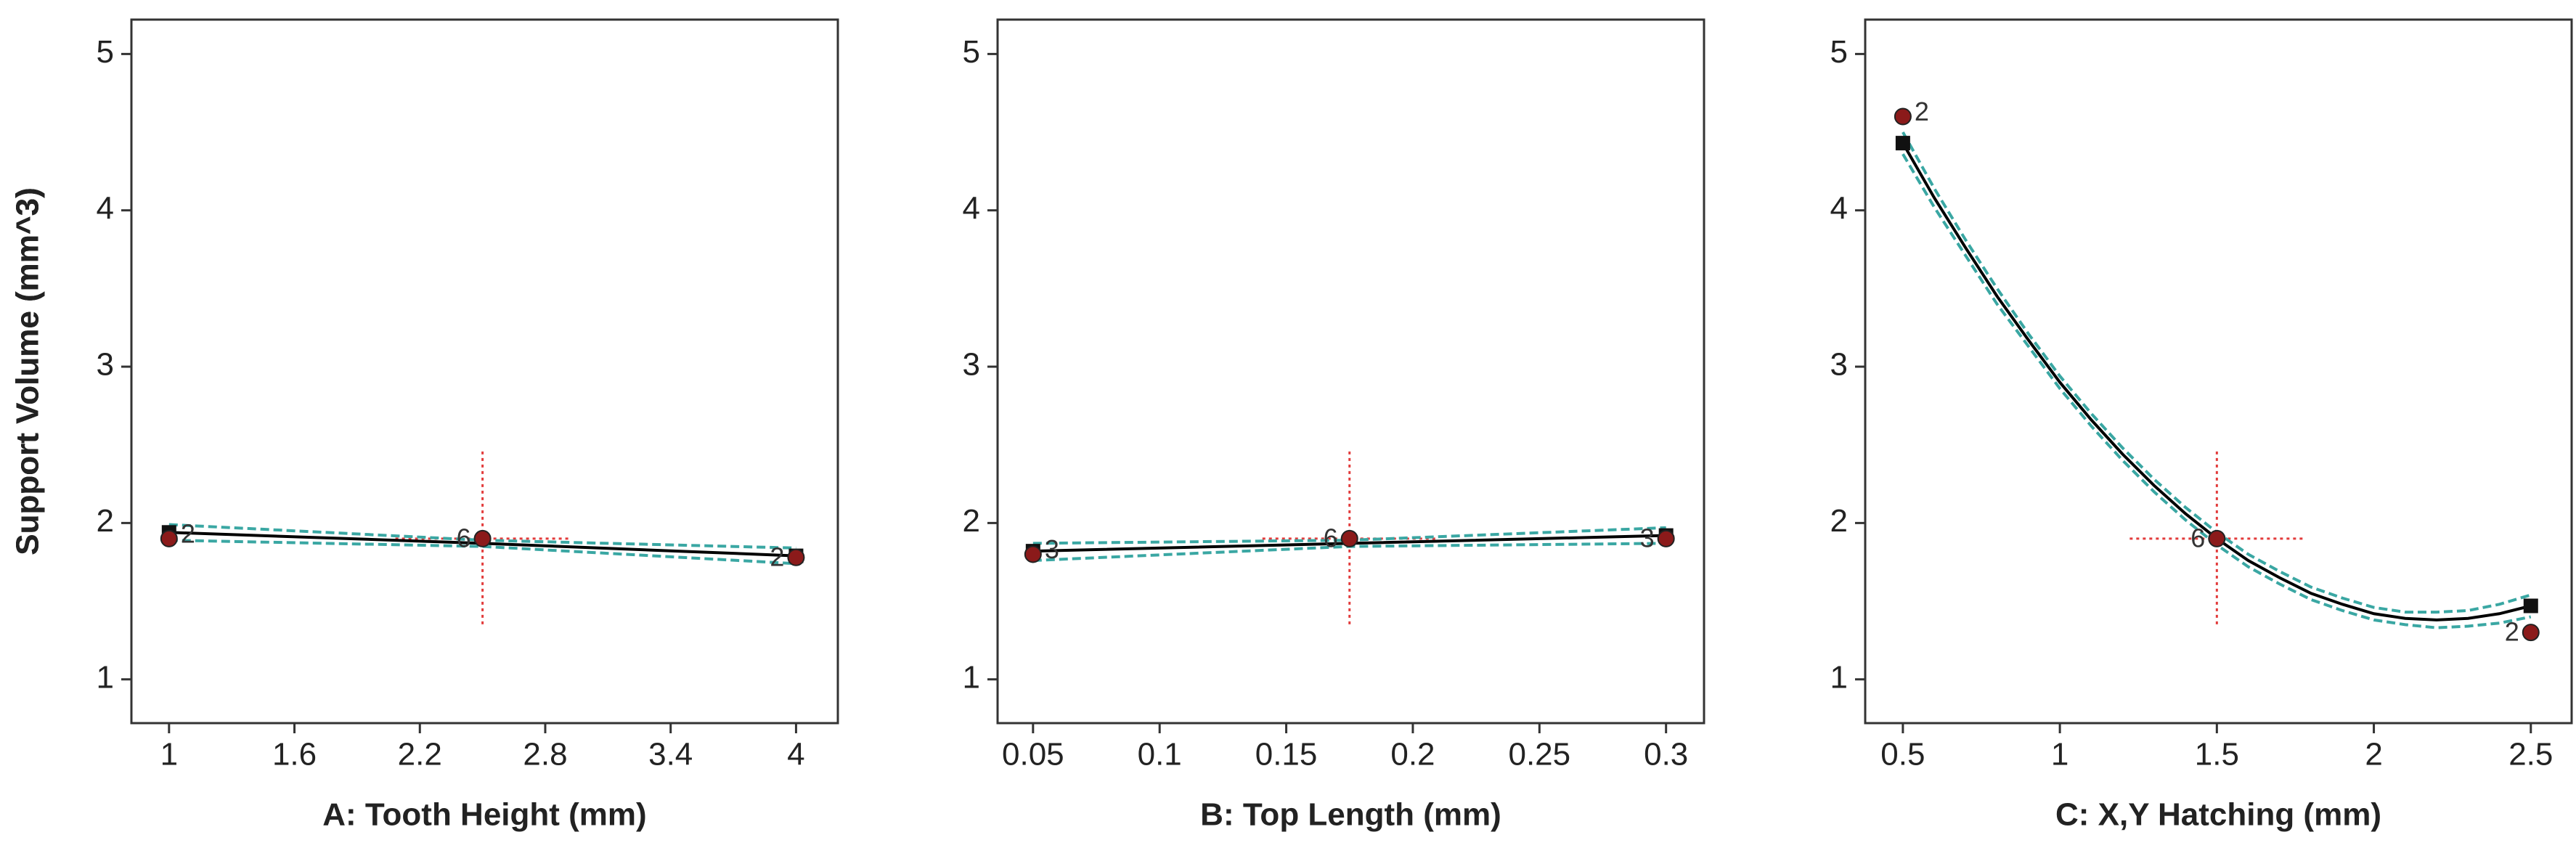 The height and width of the screenshot is (848, 2576). I want to click on x-tick-label: 0.1, so click(1160, 754).